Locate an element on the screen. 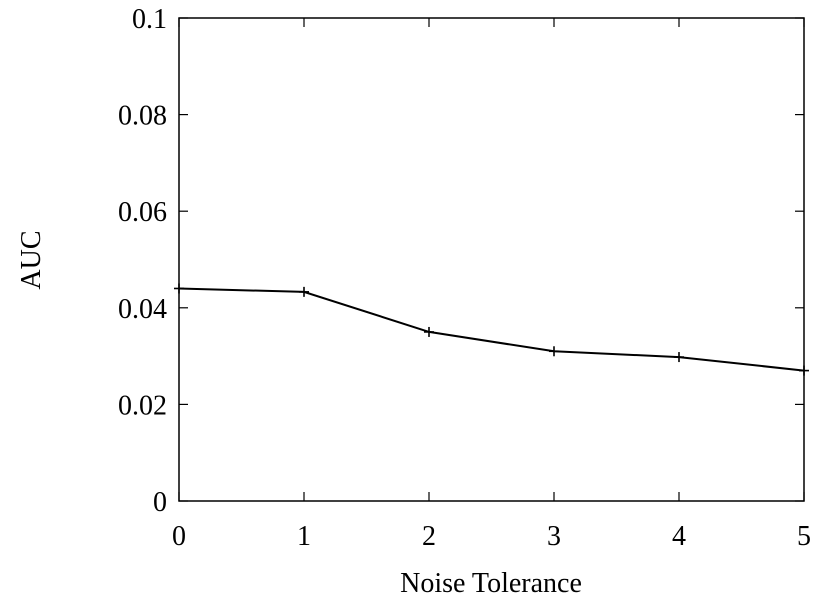  series-layer is located at coordinates (491, 329).